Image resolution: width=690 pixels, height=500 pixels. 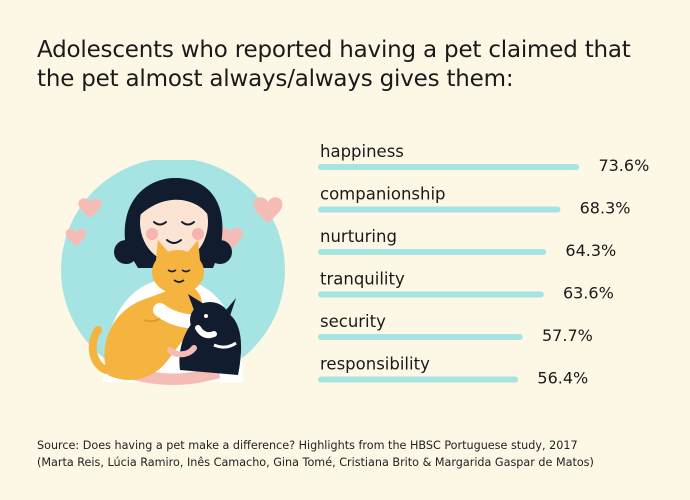 What do you see at coordinates (432, 252) in the screenshot?
I see `bar-nurturing` at bounding box center [432, 252].